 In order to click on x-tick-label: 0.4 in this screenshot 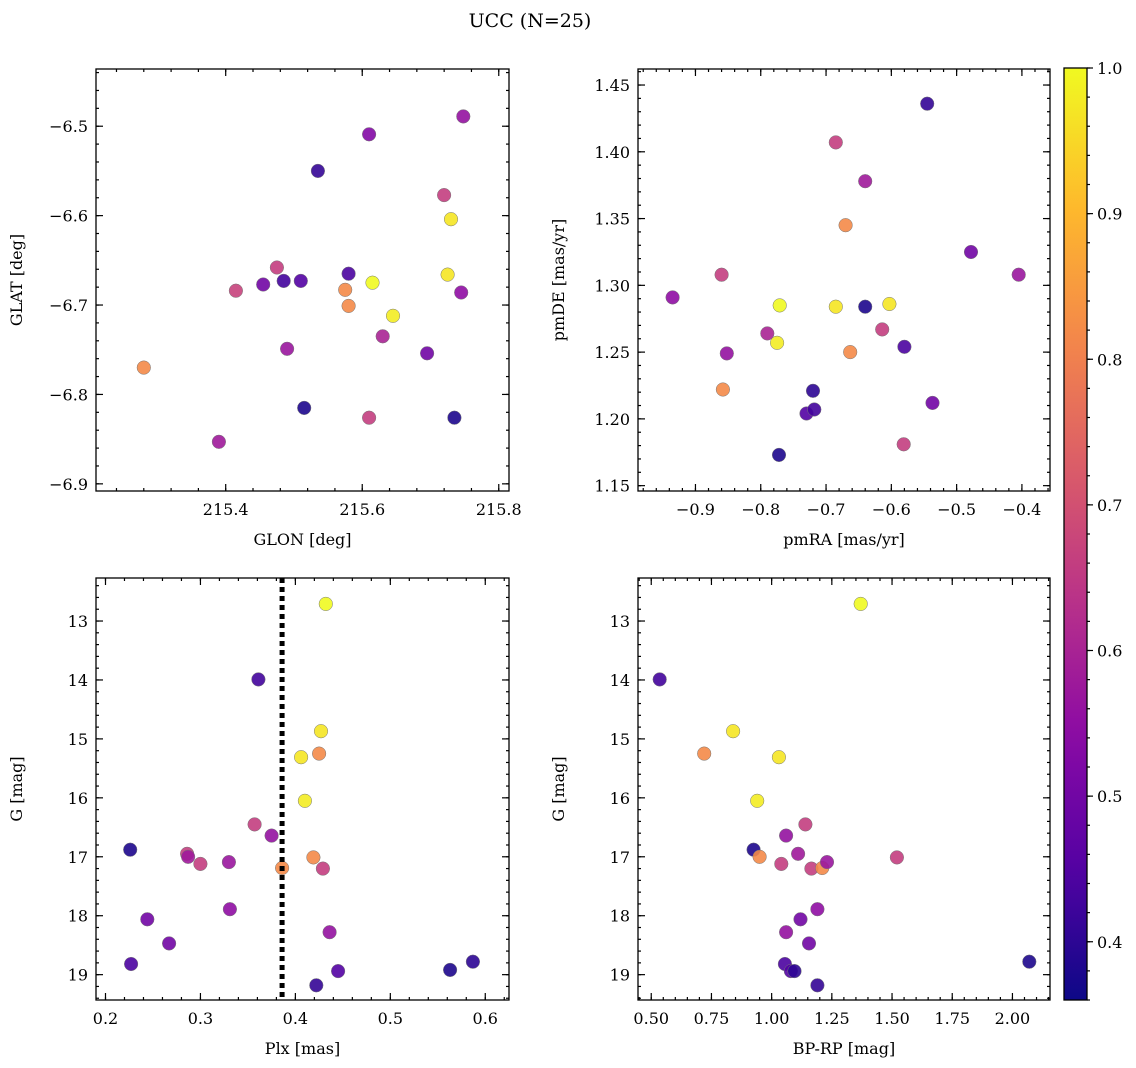, I will do `click(295, 1018)`.